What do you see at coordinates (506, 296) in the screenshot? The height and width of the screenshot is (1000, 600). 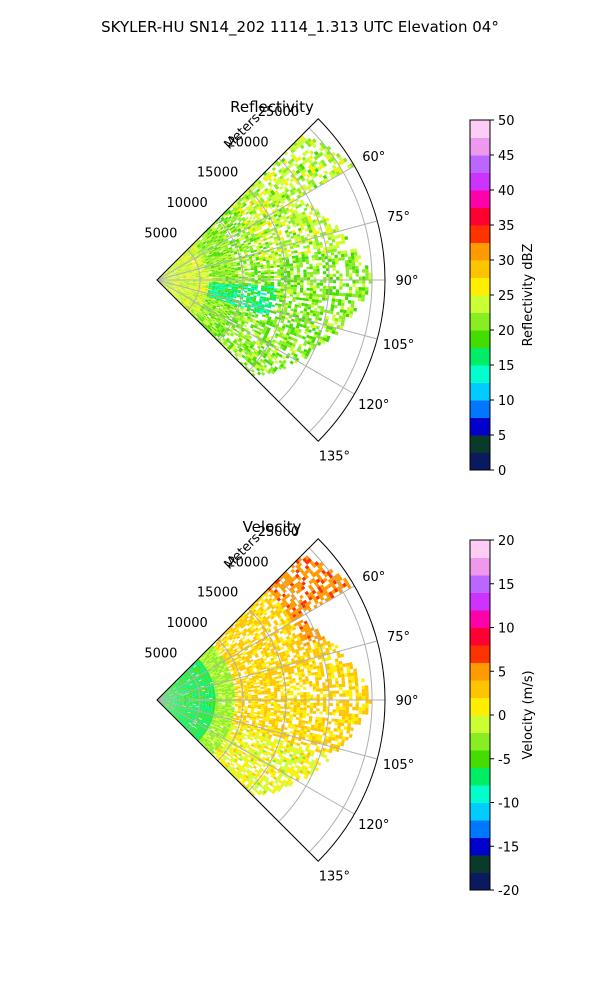 I see `colorbar-tick-label: 25` at bounding box center [506, 296].